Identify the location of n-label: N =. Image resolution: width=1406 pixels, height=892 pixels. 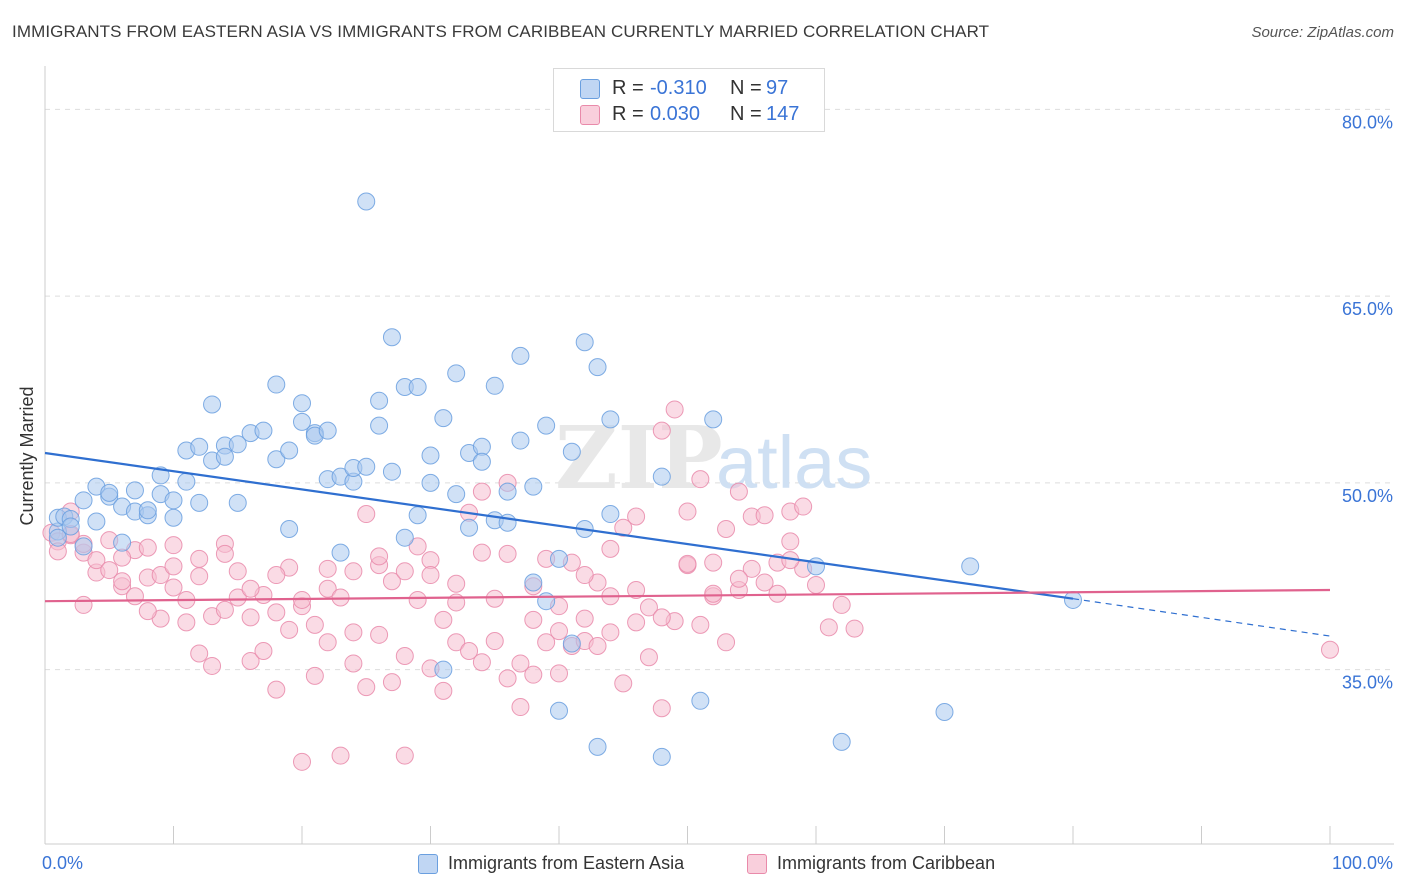
(746, 114).